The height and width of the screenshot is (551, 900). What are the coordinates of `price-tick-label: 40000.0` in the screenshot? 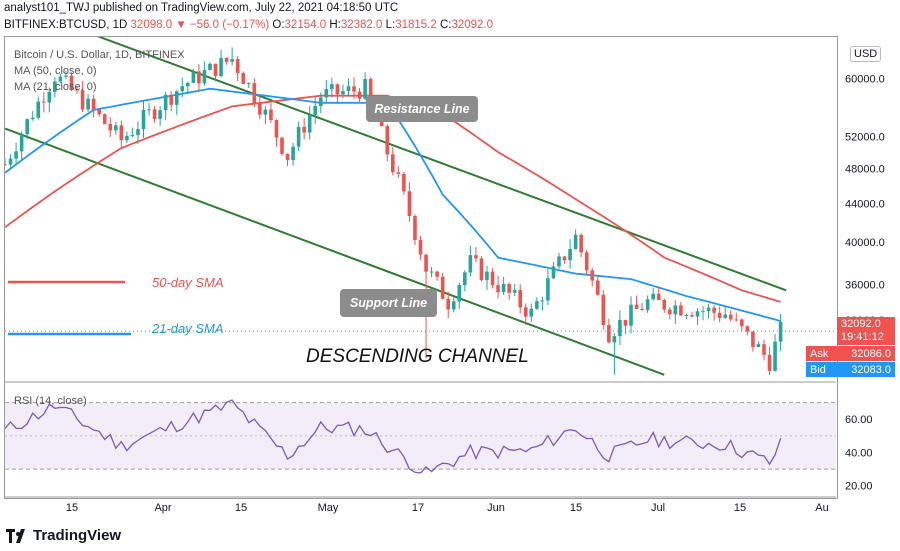 It's located at (865, 243).